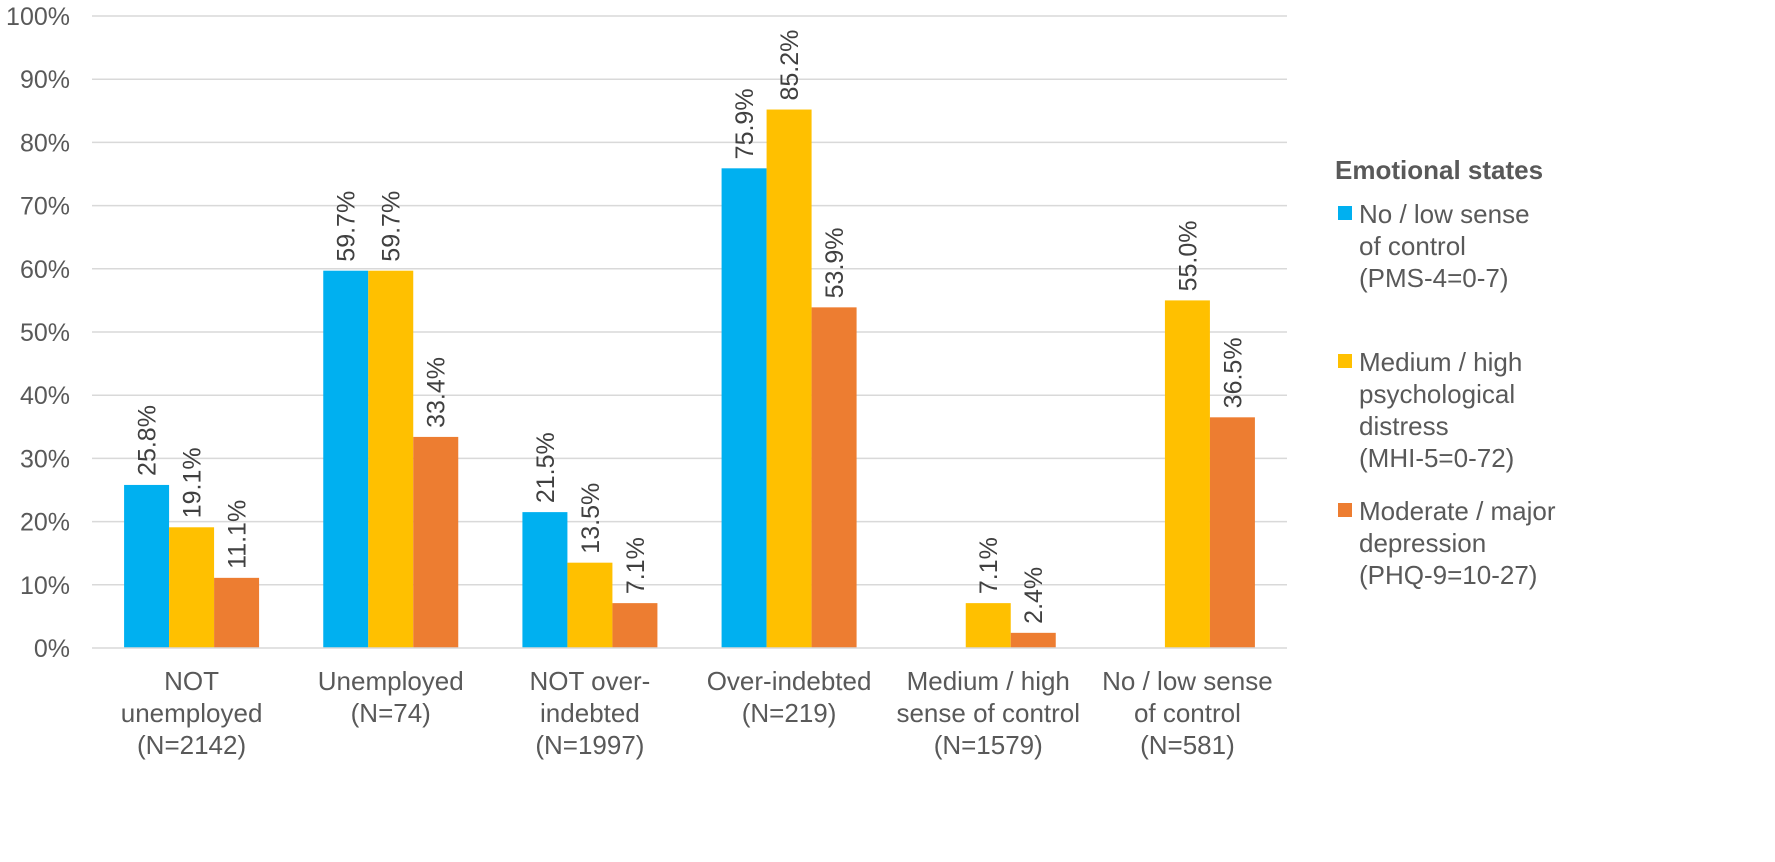 The width and height of the screenshot is (1775, 862). I want to click on x-category-label: Medium / high sense of control (N=1579), so click(988, 713).